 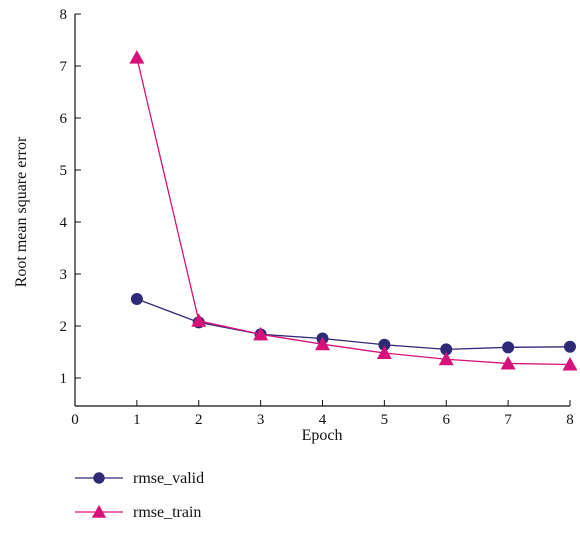 I want to click on x-tick-label: 4, so click(x=323, y=420).